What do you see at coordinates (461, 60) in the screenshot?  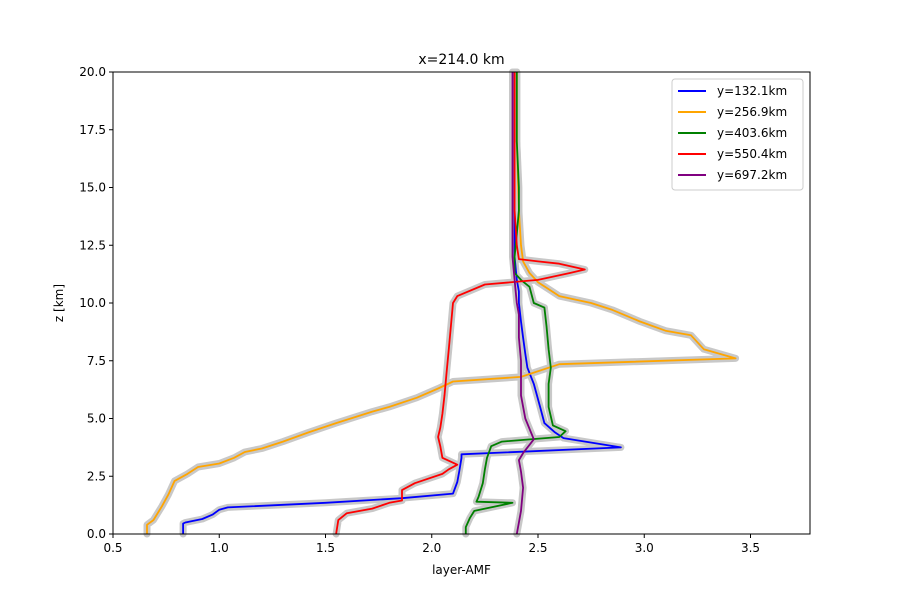 I see `chart-title: x=214.0 km` at bounding box center [461, 60].